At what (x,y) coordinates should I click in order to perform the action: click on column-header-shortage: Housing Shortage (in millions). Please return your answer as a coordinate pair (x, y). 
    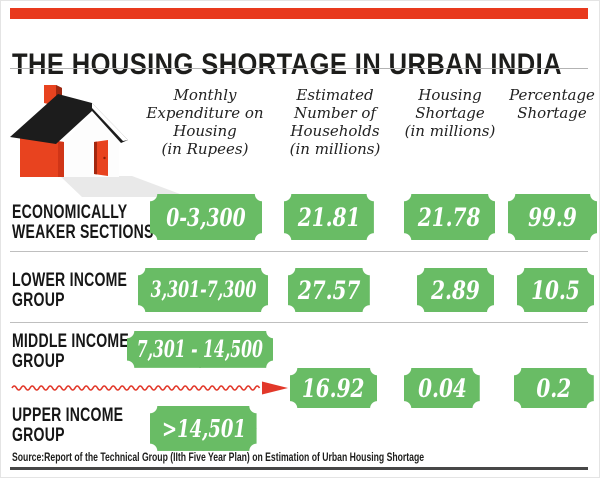
    Looking at the image, I should click on (450, 113).